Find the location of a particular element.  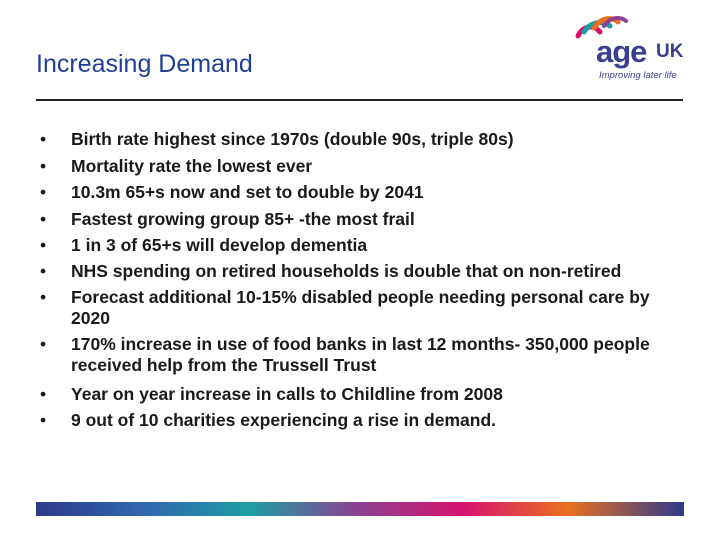

age-uk-logo: age UK Improving later life is located at coordinates (630, 49).